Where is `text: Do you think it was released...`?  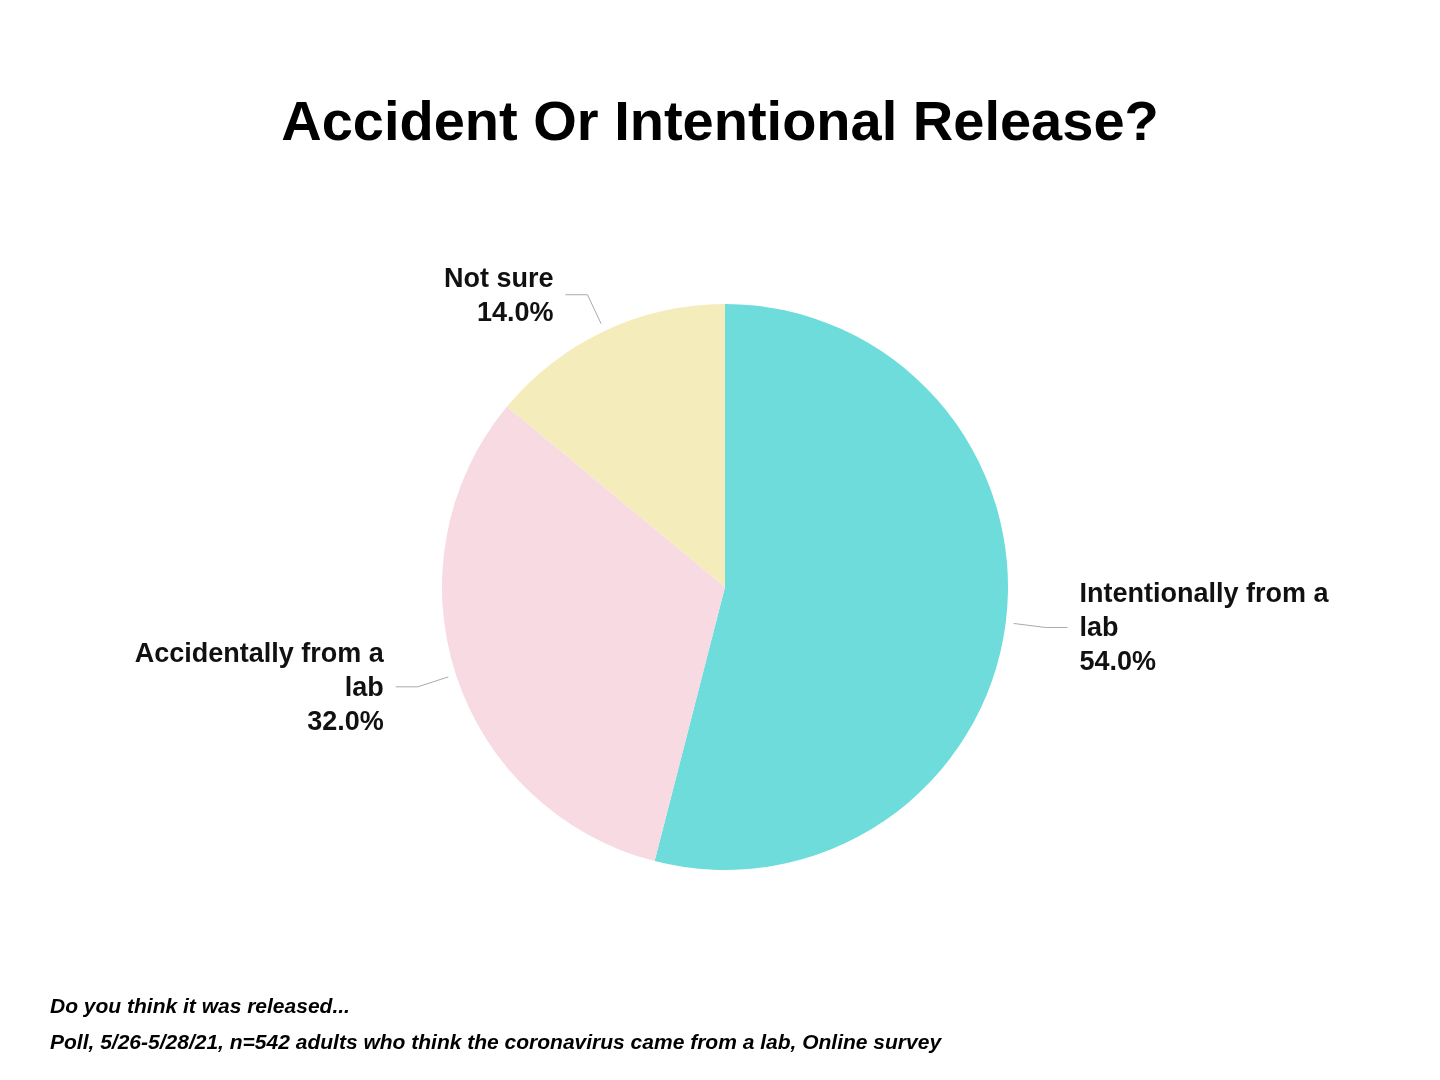 text: Do you think it was released... is located at coordinates (200, 1006).